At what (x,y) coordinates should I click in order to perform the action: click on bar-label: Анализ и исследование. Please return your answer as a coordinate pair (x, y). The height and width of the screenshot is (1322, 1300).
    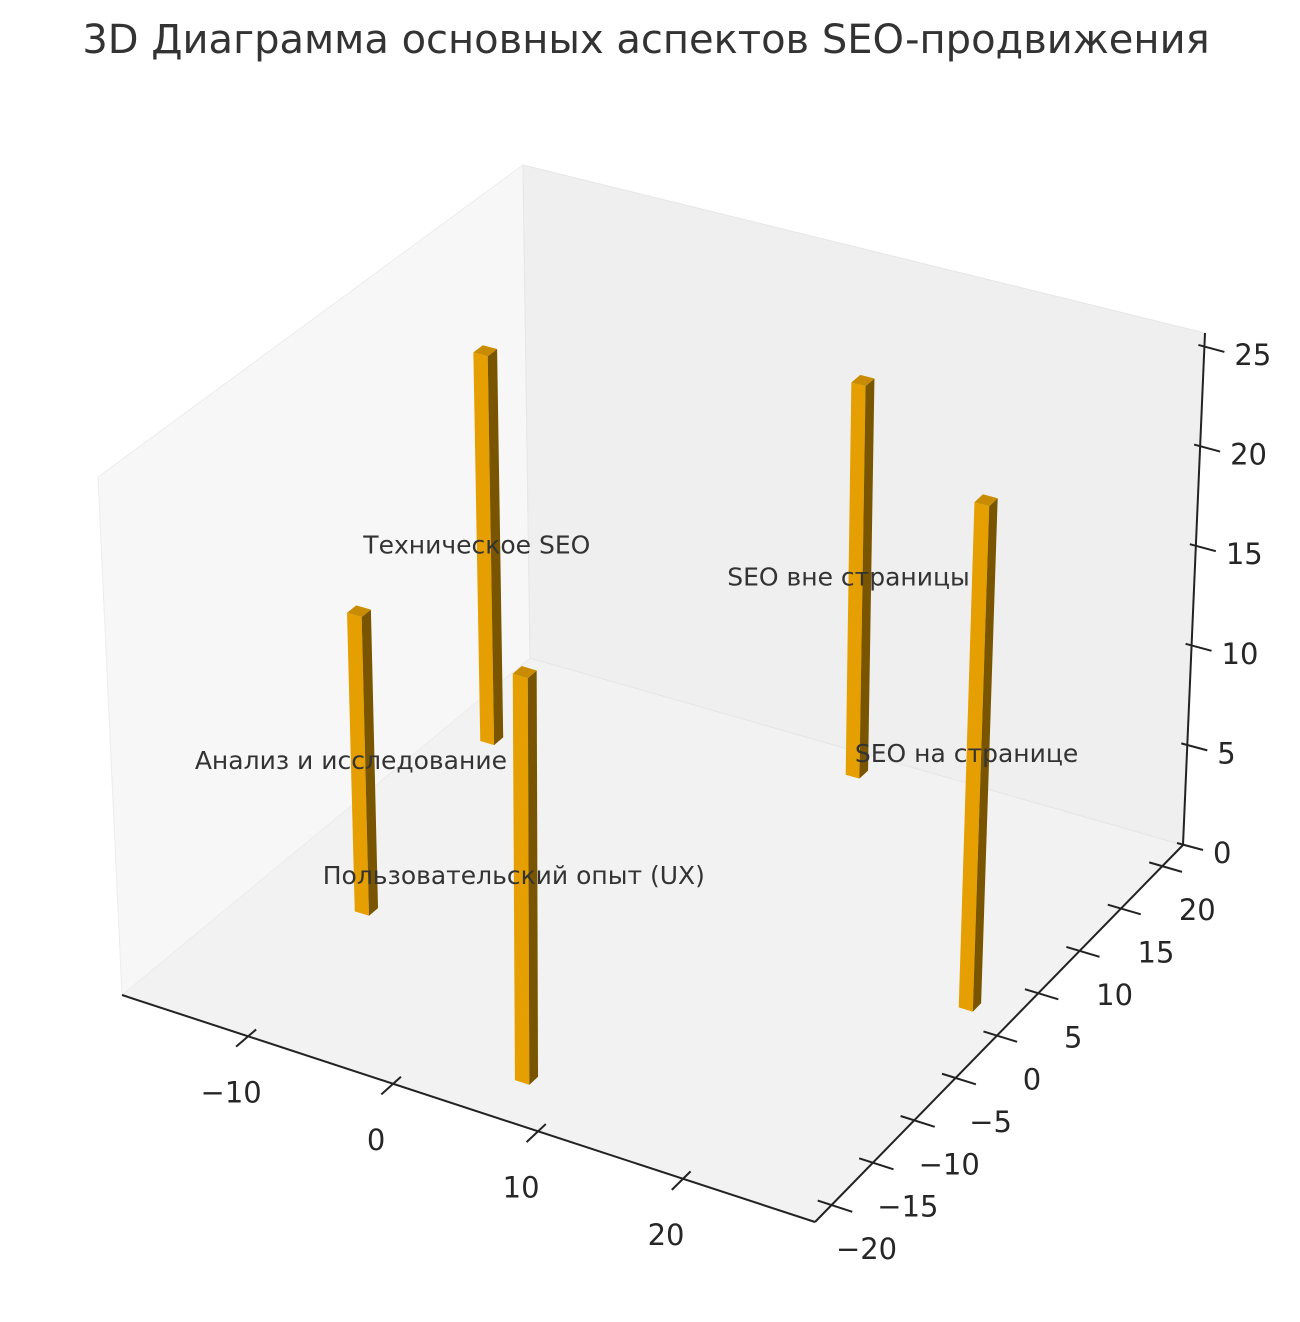
    Looking at the image, I should click on (351, 760).